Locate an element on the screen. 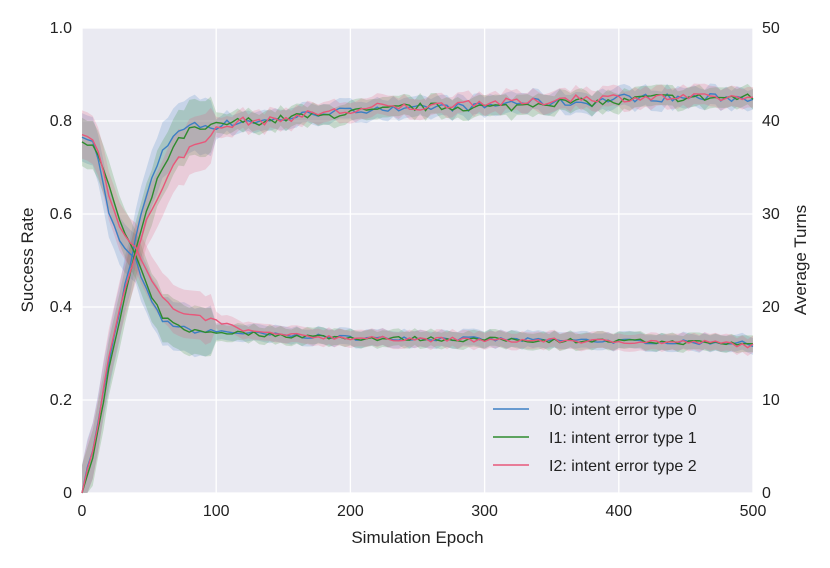 The image size is (830, 568). y-right-tick-label: 30 is located at coordinates (771, 214).